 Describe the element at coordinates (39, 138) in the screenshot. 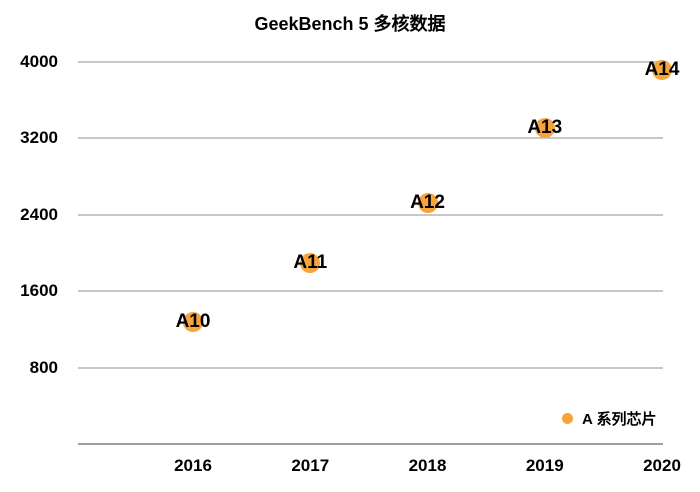

I see `y-axis-tick-label: 3200` at that location.